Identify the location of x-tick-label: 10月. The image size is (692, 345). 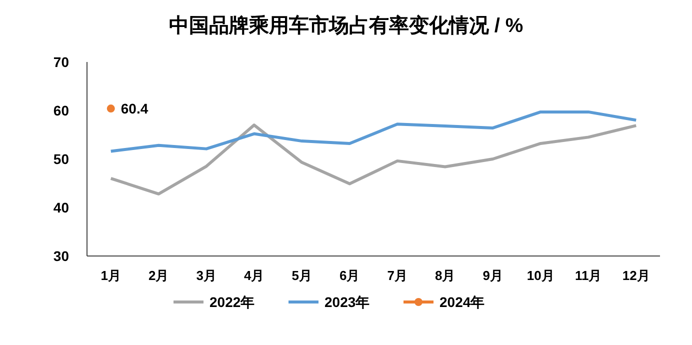
(540, 275).